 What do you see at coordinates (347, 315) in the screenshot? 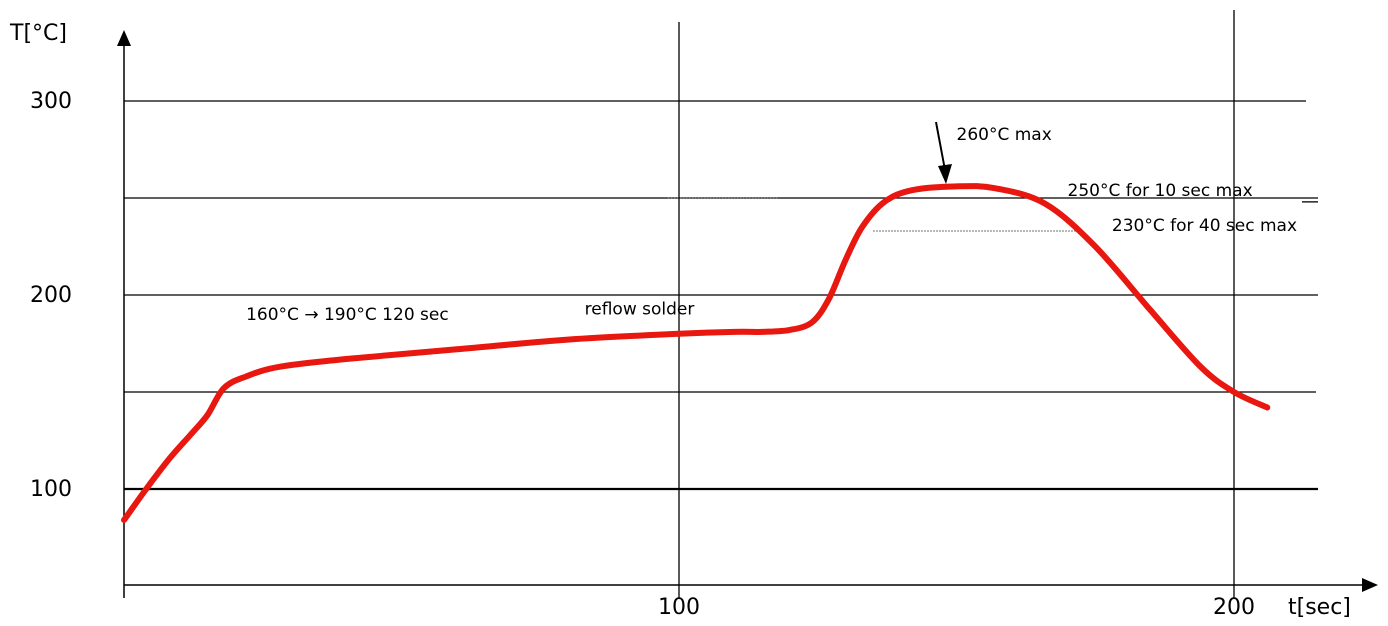
I see `annotation-0: 160°C → 190°C 120 sec` at bounding box center [347, 315].